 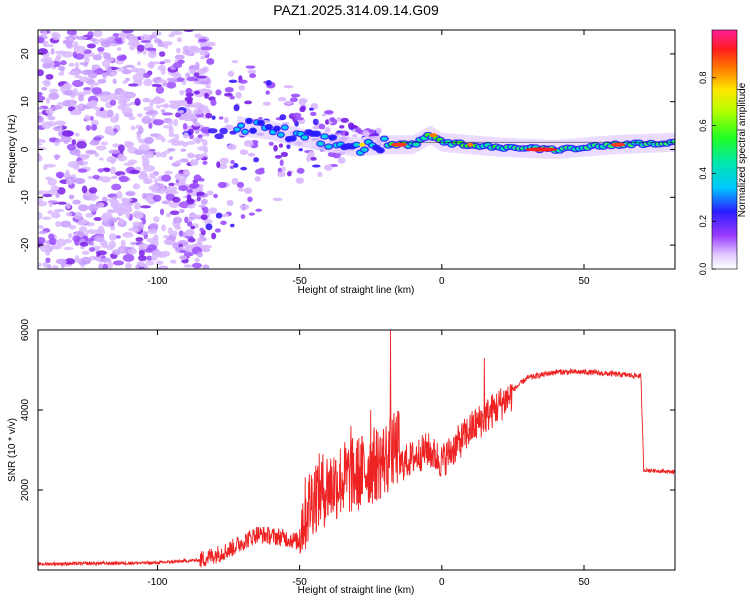 What do you see at coordinates (442, 582) in the screenshot?
I see `snr-x-tick-label: 0` at bounding box center [442, 582].